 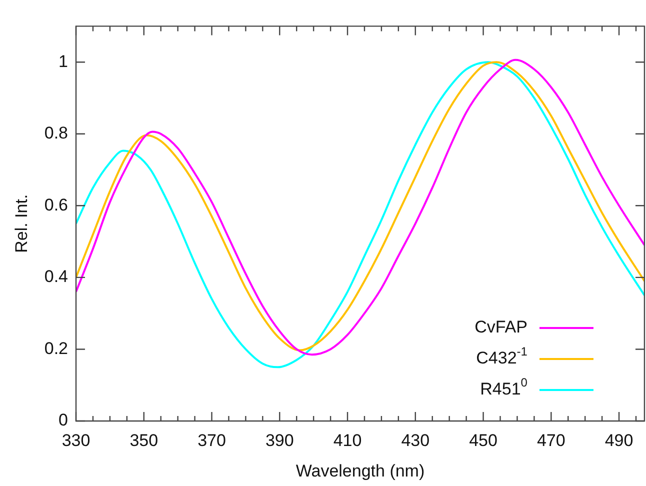 What do you see at coordinates (619, 440) in the screenshot?
I see `x-tick-label: 490` at bounding box center [619, 440].